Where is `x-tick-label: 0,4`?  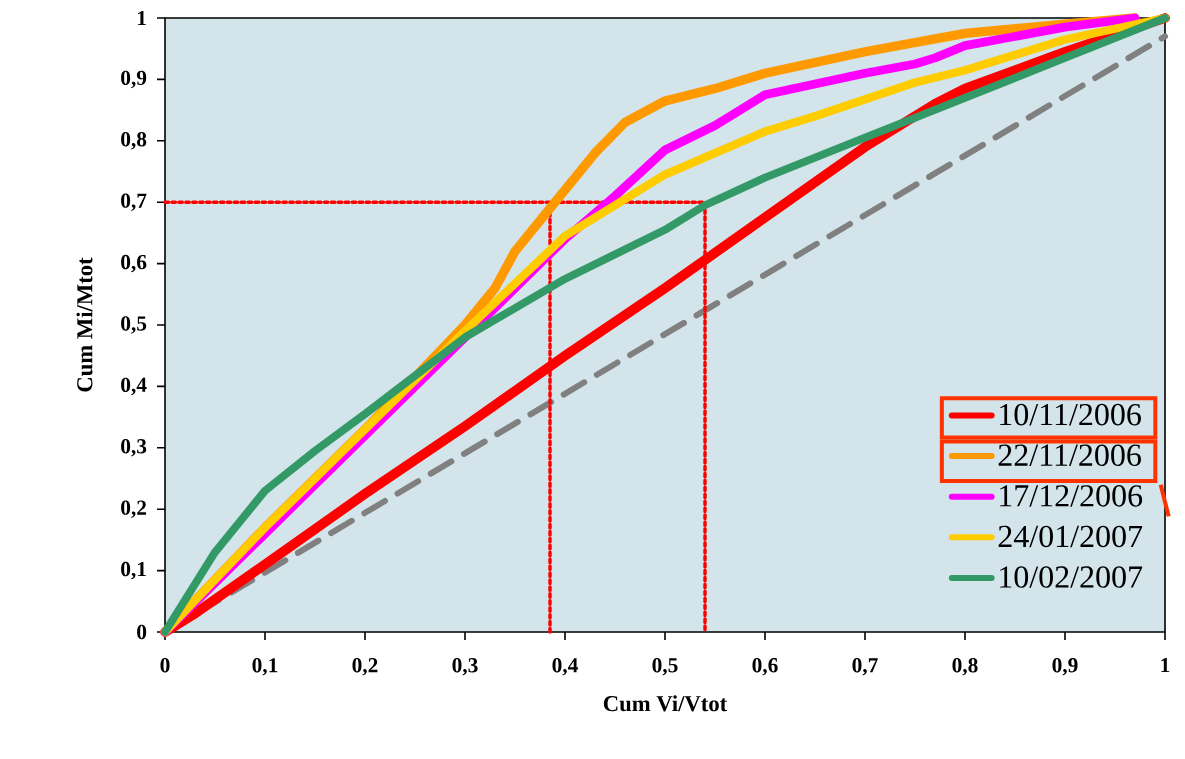
x-tick-label: 0,4 is located at coordinates (565, 667).